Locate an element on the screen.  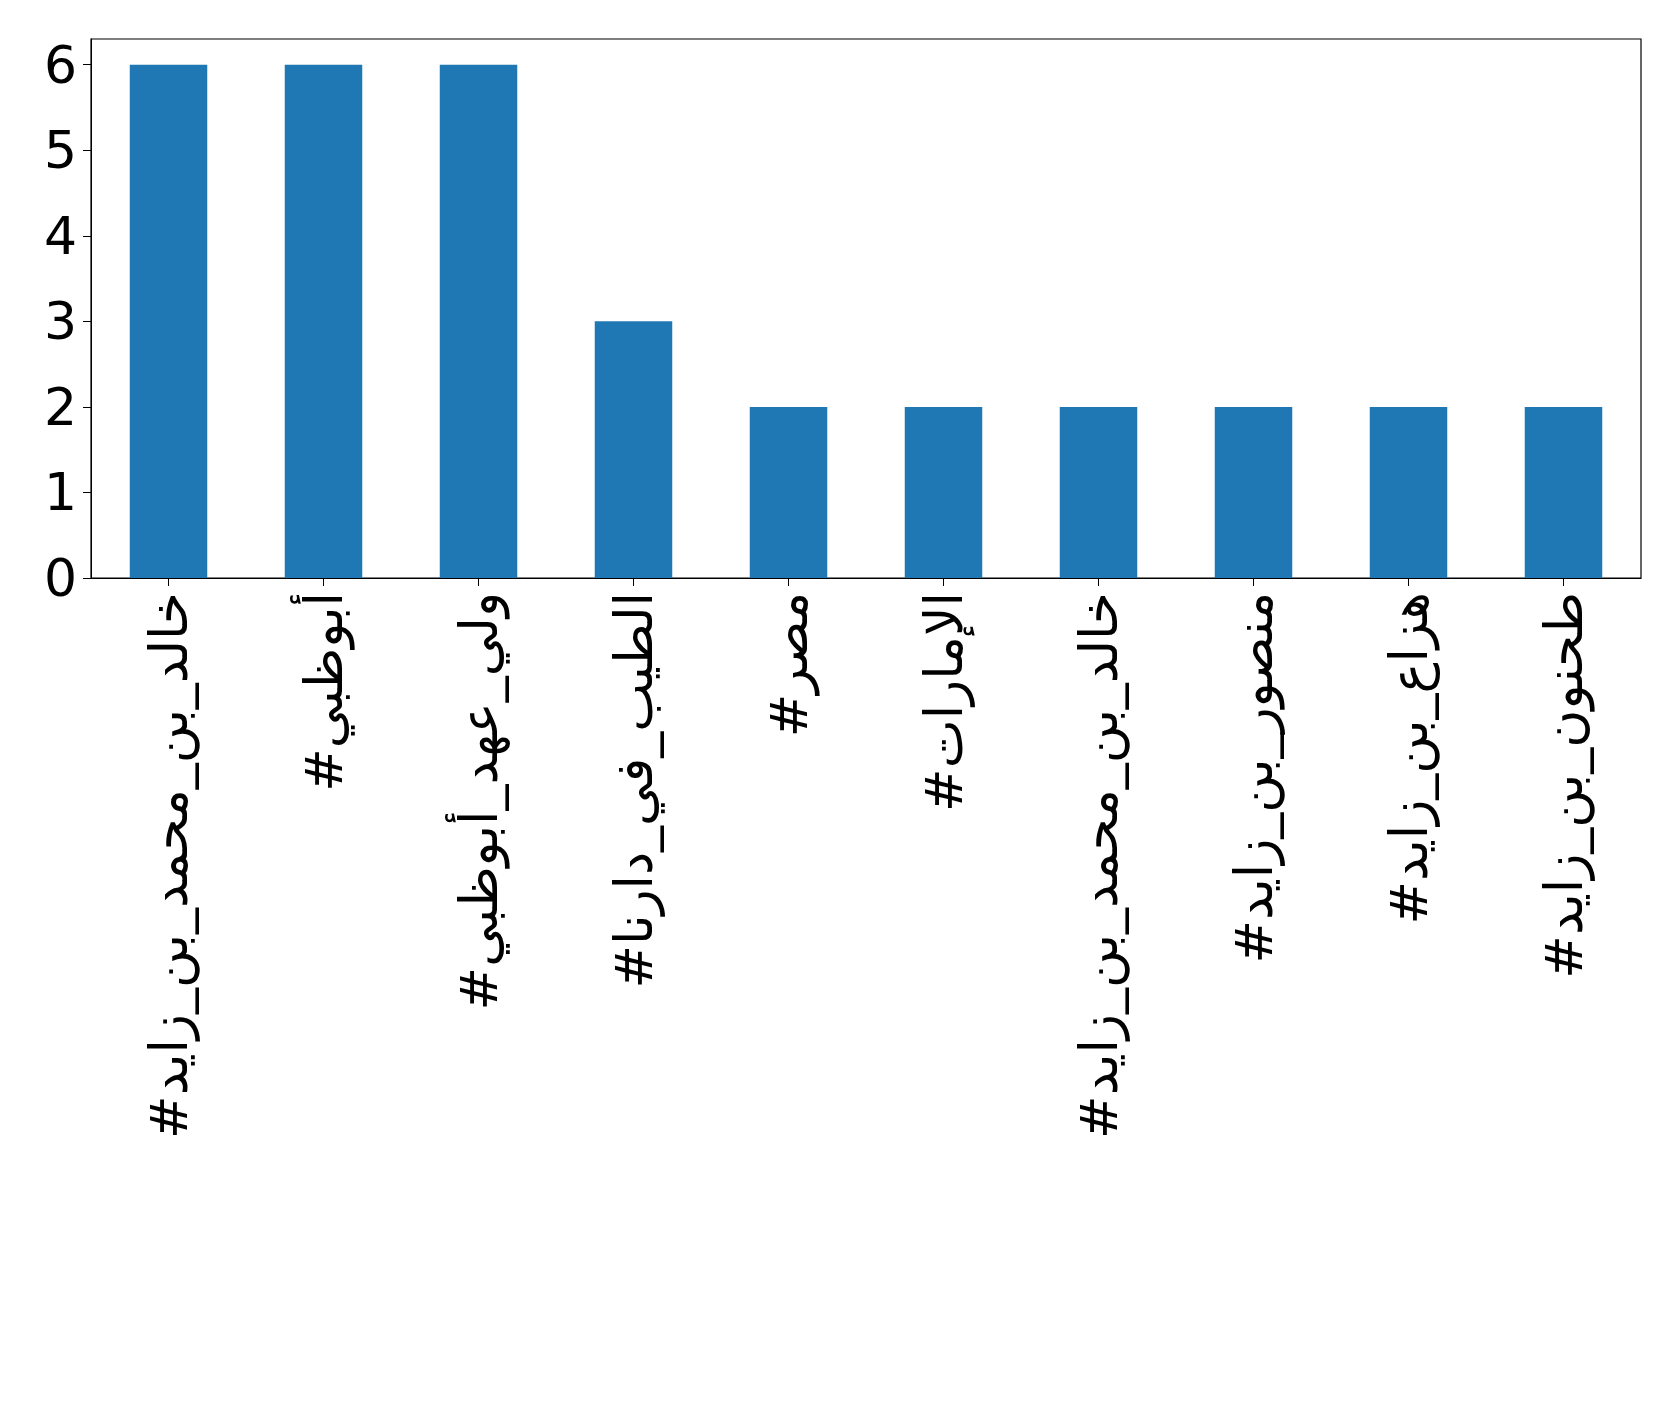
y-tick-label: 5 is located at coordinates (60, 150).